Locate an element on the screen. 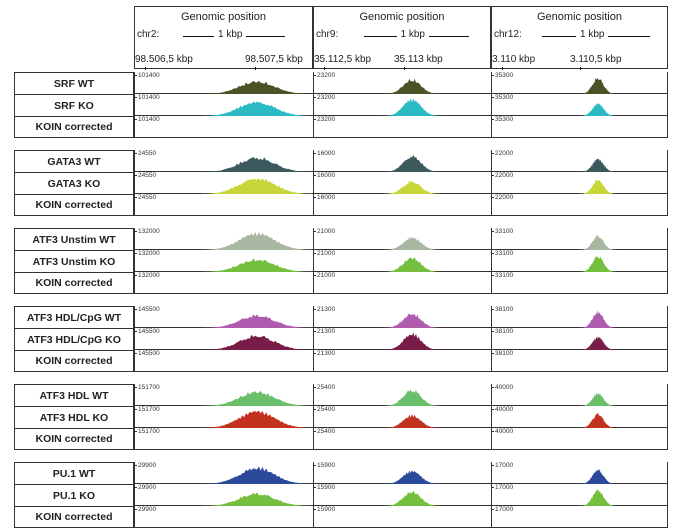  track-range-label: 21300 is located at coordinates (324, 309).